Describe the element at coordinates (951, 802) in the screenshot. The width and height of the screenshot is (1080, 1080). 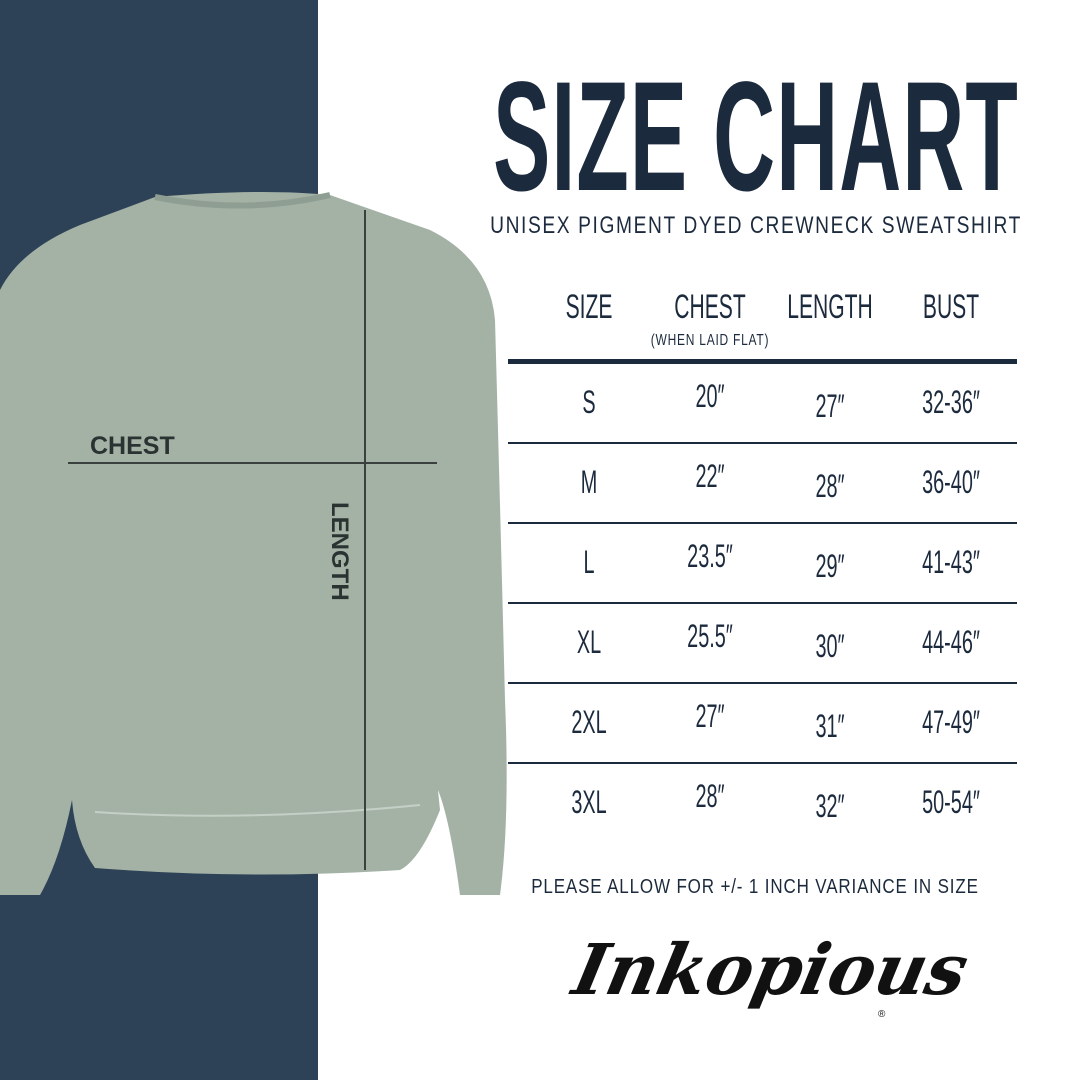
I see `cell-bust: 50-54″` at that location.